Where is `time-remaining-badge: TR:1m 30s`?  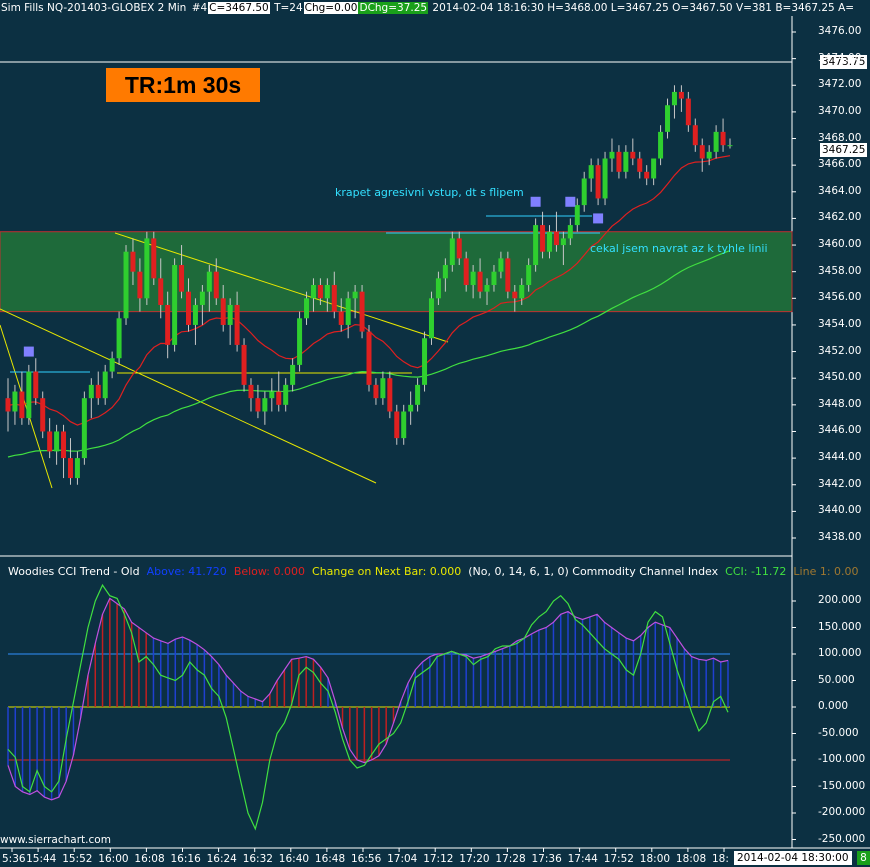
time-remaining-badge: TR:1m 30s is located at coordinates (183, 85).